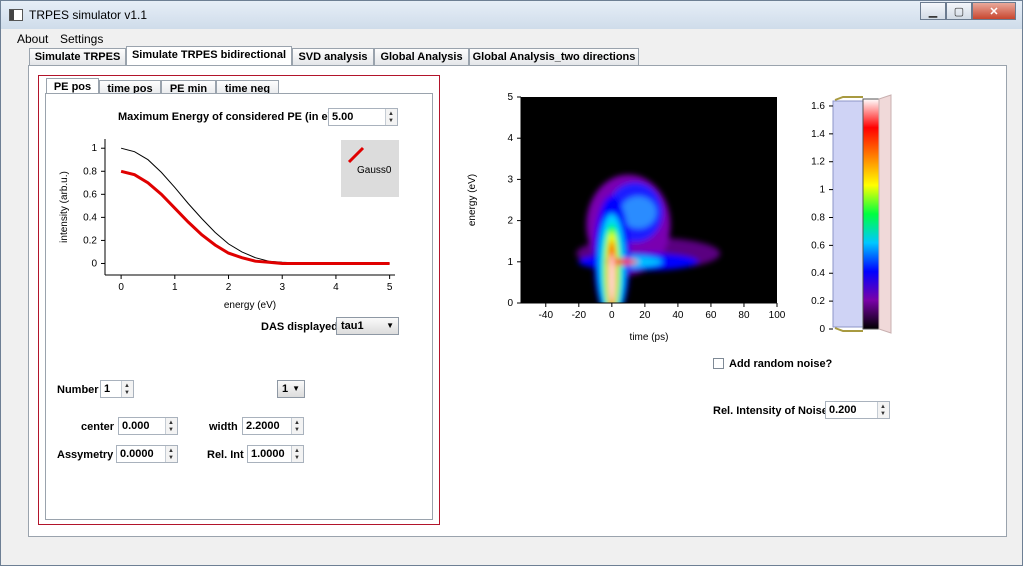 The image size is (1023, 566). I want to click on max-energy-spinbox: 5.00 ▲ ▼, so click(363, 117).